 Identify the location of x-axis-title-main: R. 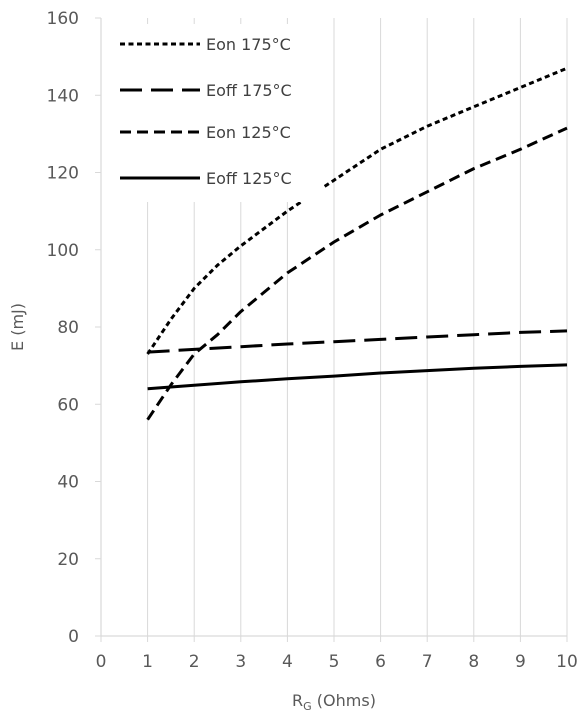
(297, 700).